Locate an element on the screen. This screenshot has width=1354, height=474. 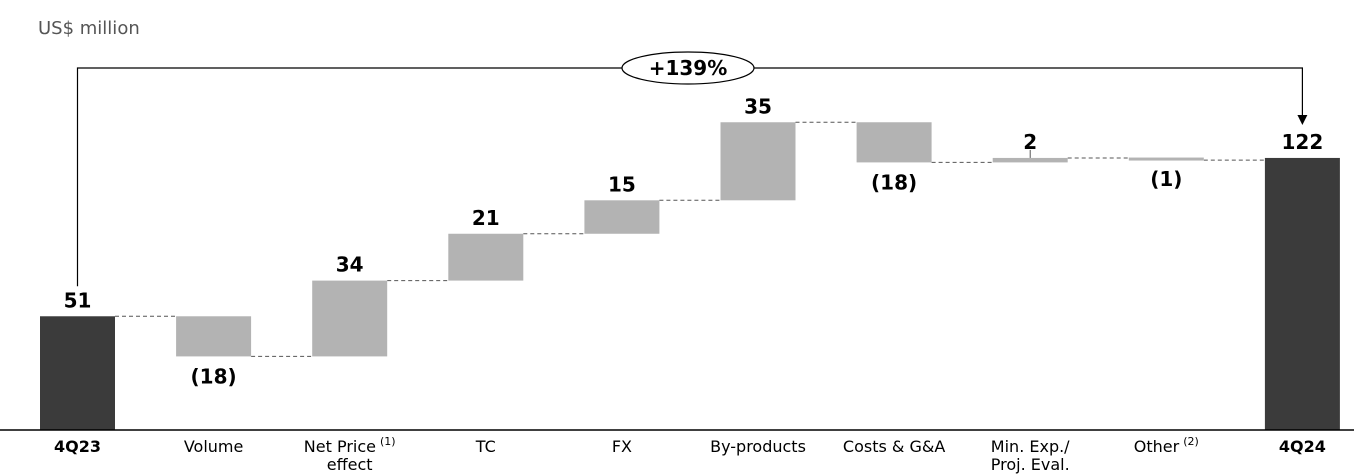
x-tick-label: 4Q24 is located at coordinates (1302, 446).